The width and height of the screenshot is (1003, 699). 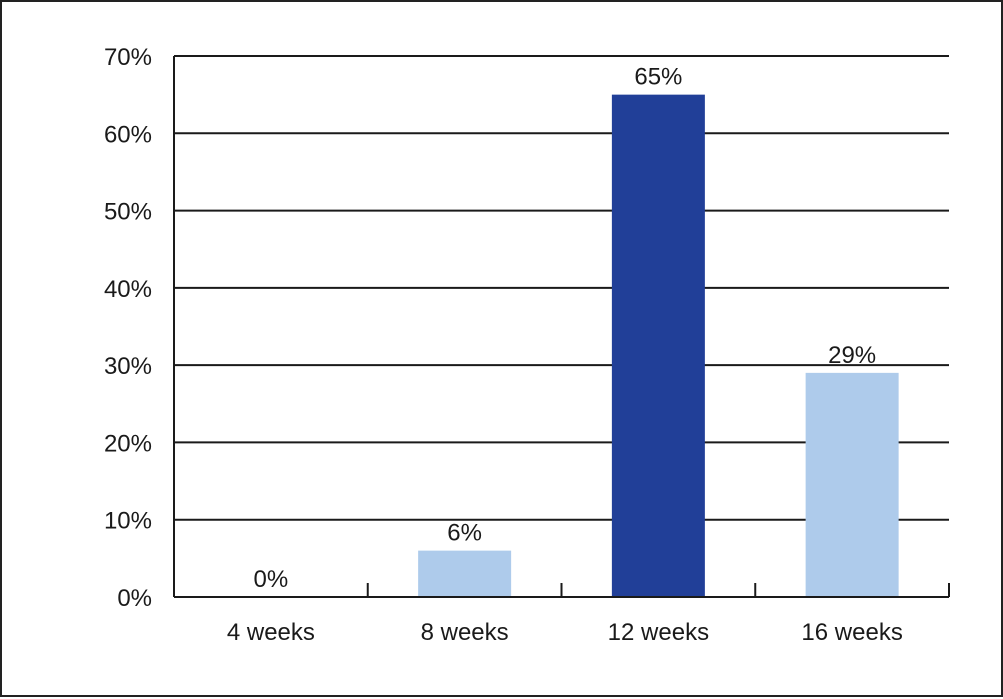 What do you see at coordinates (128, 366) in the screenshot?
I see `y-tick-label: 30%` at bounding box center [128, 366].